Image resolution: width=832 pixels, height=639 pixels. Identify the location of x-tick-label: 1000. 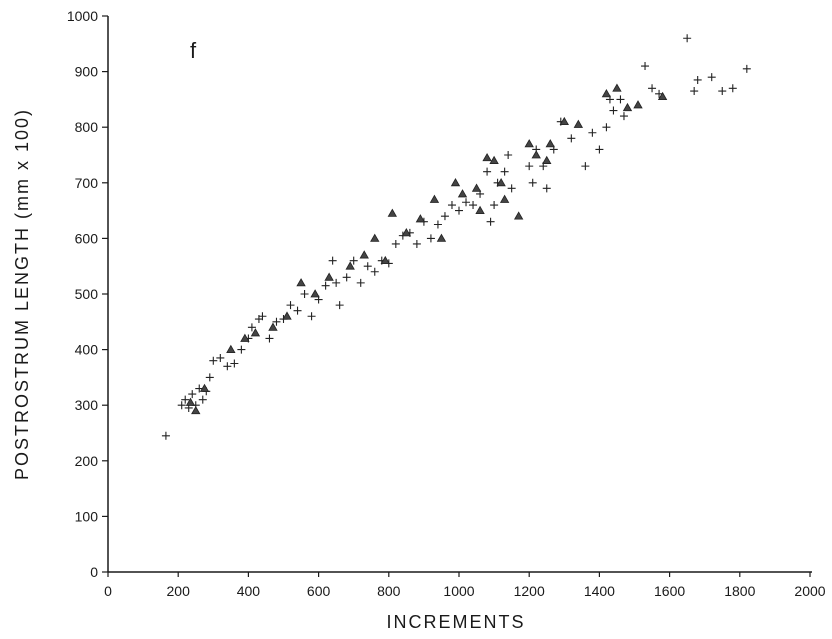
(458, 591).